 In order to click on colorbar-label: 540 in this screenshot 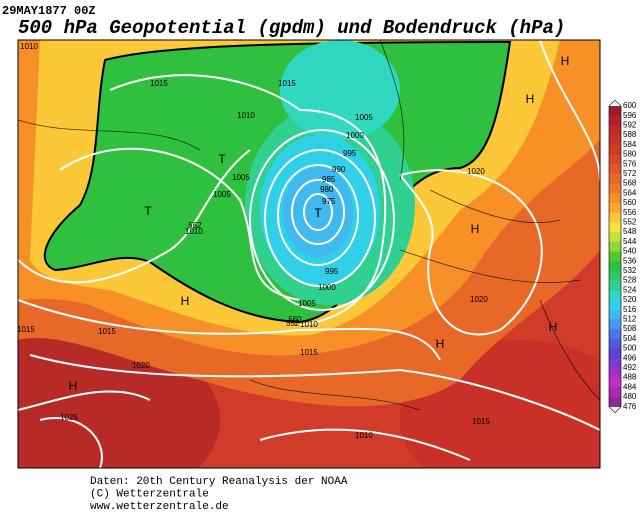, I will do `click(630, 251)`.